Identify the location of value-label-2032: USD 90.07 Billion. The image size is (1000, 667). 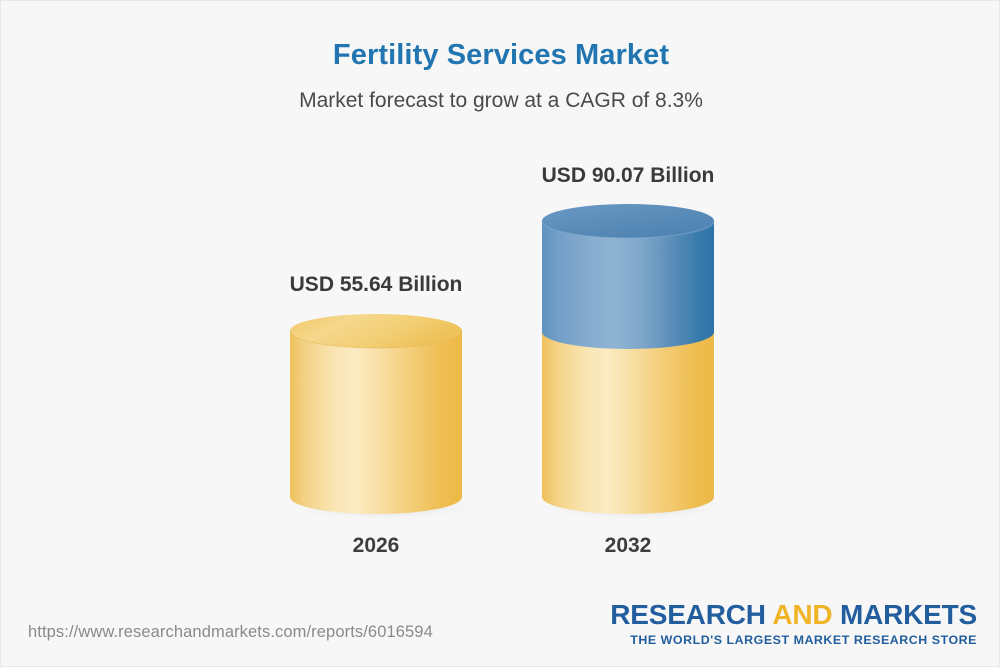
(628, 175).